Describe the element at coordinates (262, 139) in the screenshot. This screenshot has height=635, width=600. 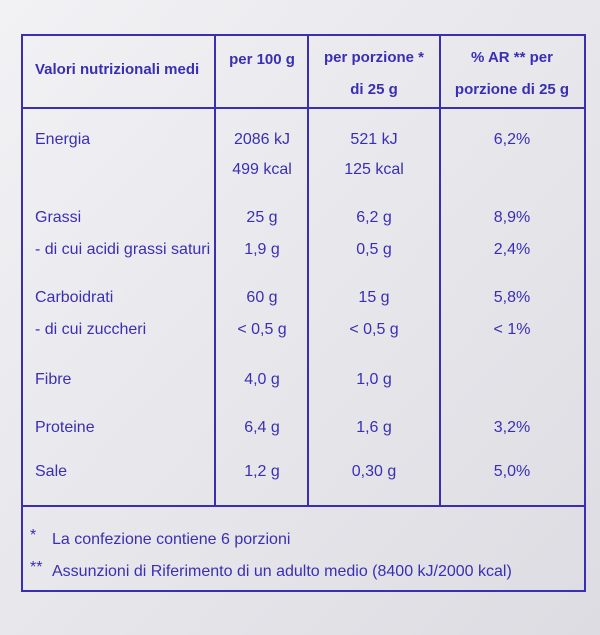
I see `cell-value: 2086 kJ` at that location.